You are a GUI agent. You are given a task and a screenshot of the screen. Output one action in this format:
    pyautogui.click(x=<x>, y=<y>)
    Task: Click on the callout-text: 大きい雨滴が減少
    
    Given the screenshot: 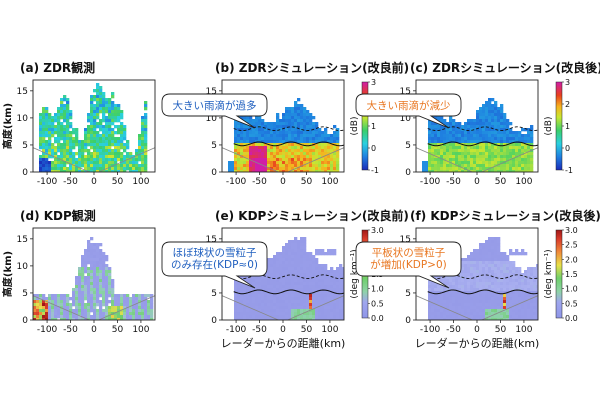 What is the action you would take?
    pyautogui.click(x=409, y=105)
    